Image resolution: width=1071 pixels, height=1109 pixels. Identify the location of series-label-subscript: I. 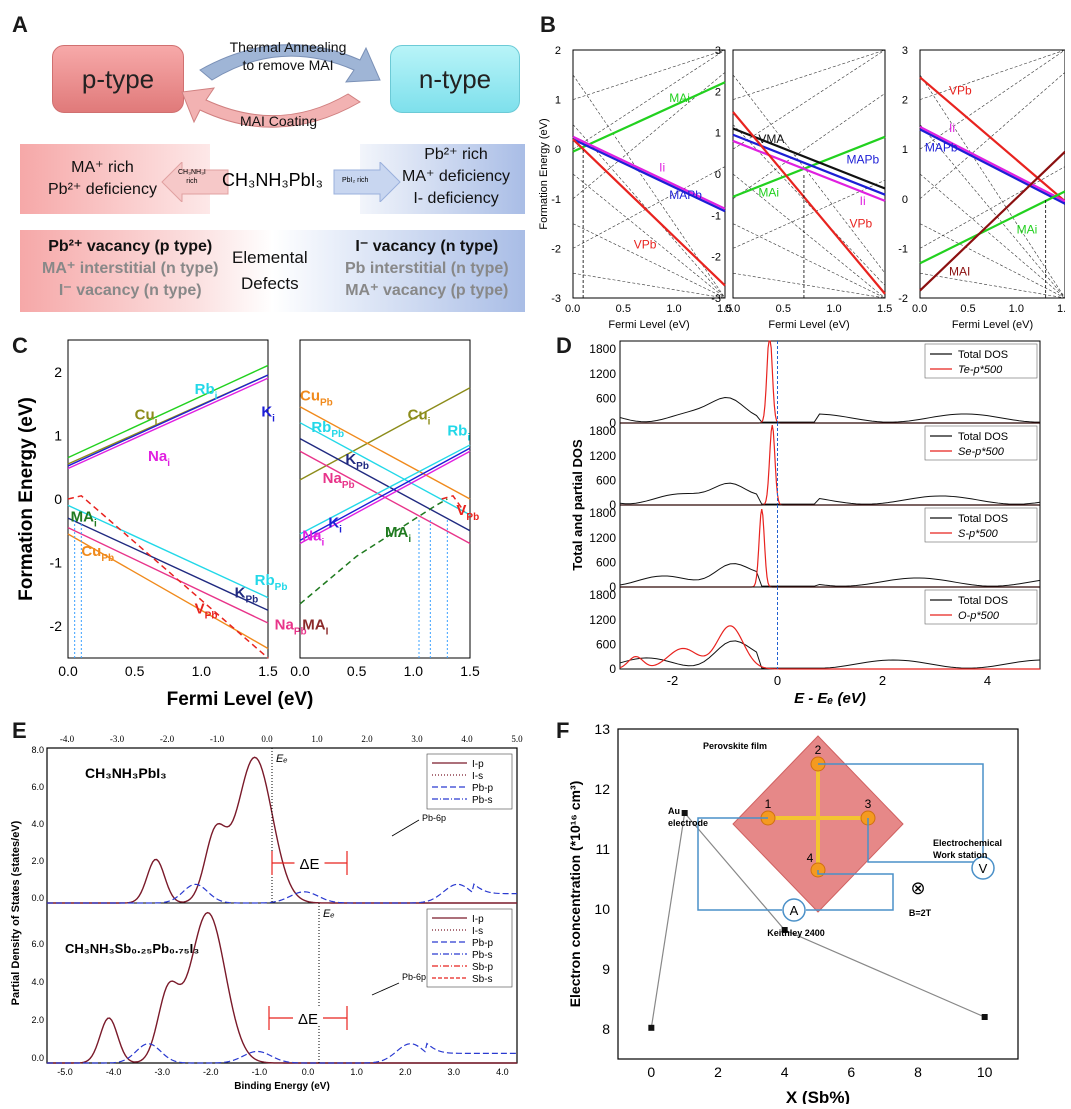
(327, 631).